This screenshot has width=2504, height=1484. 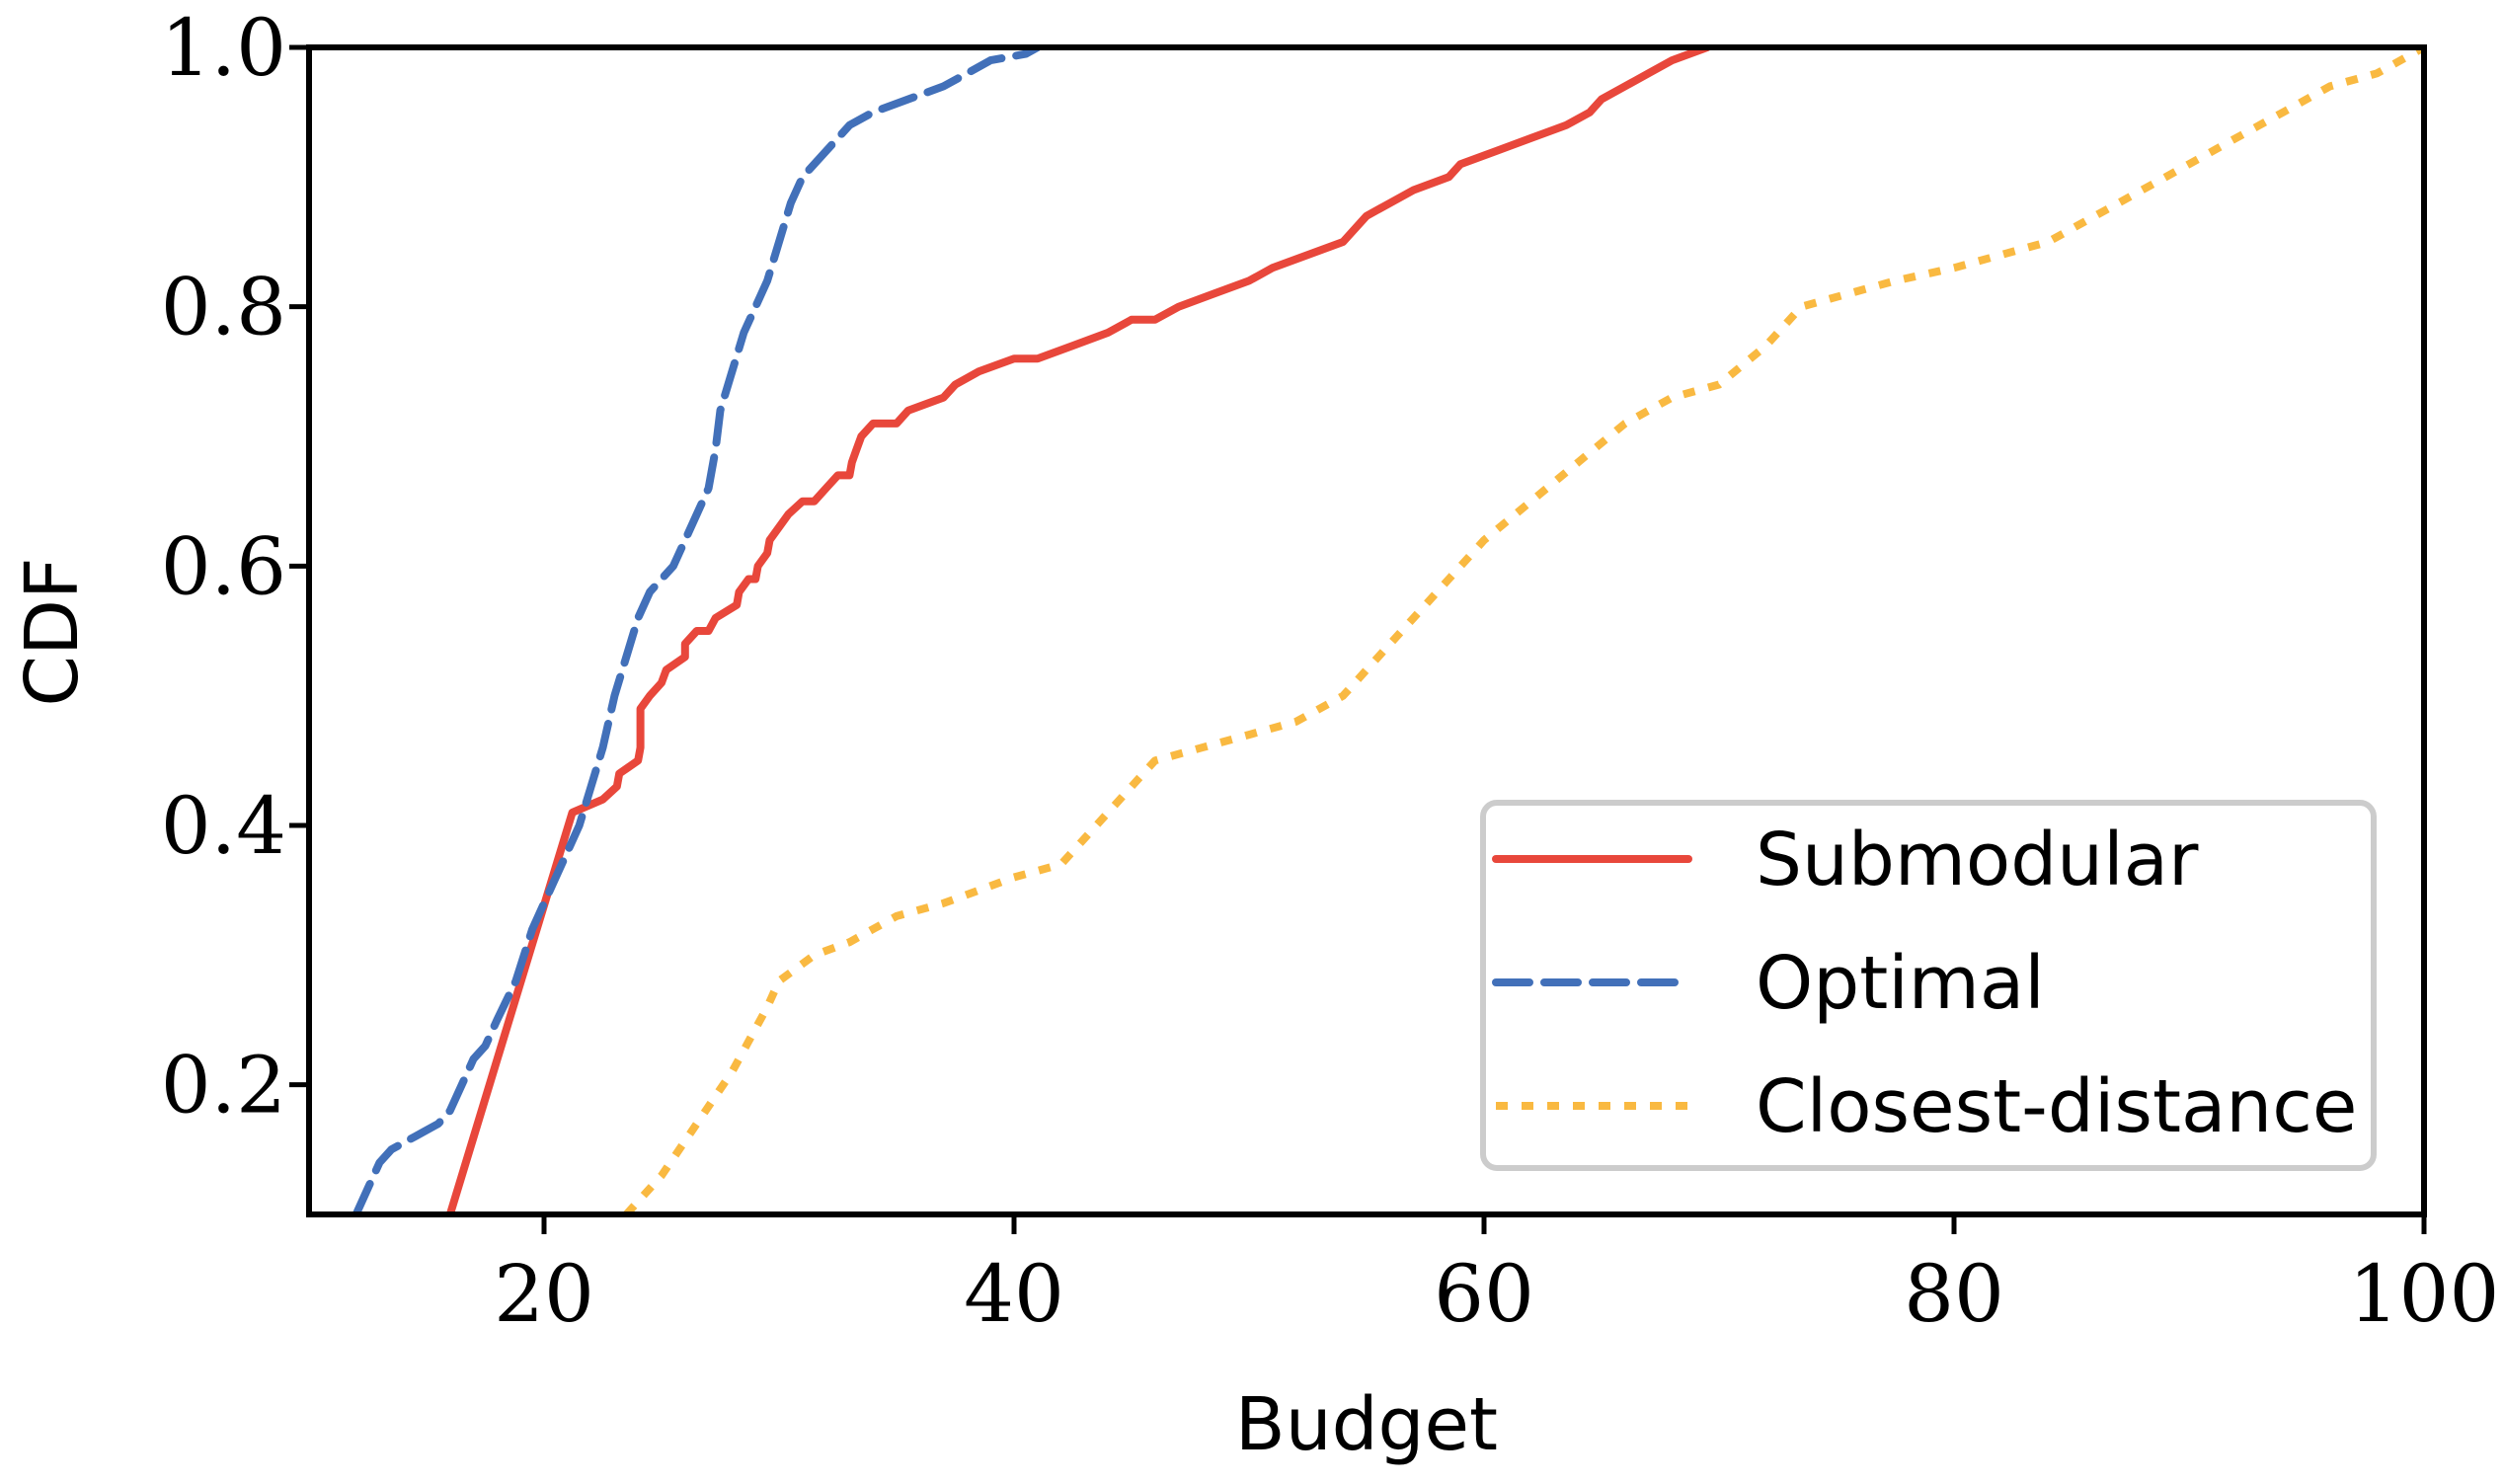 I want to click on y-axis: 0.2 0.4 0.6 0.8 1.0, so click(x=235, y=567).